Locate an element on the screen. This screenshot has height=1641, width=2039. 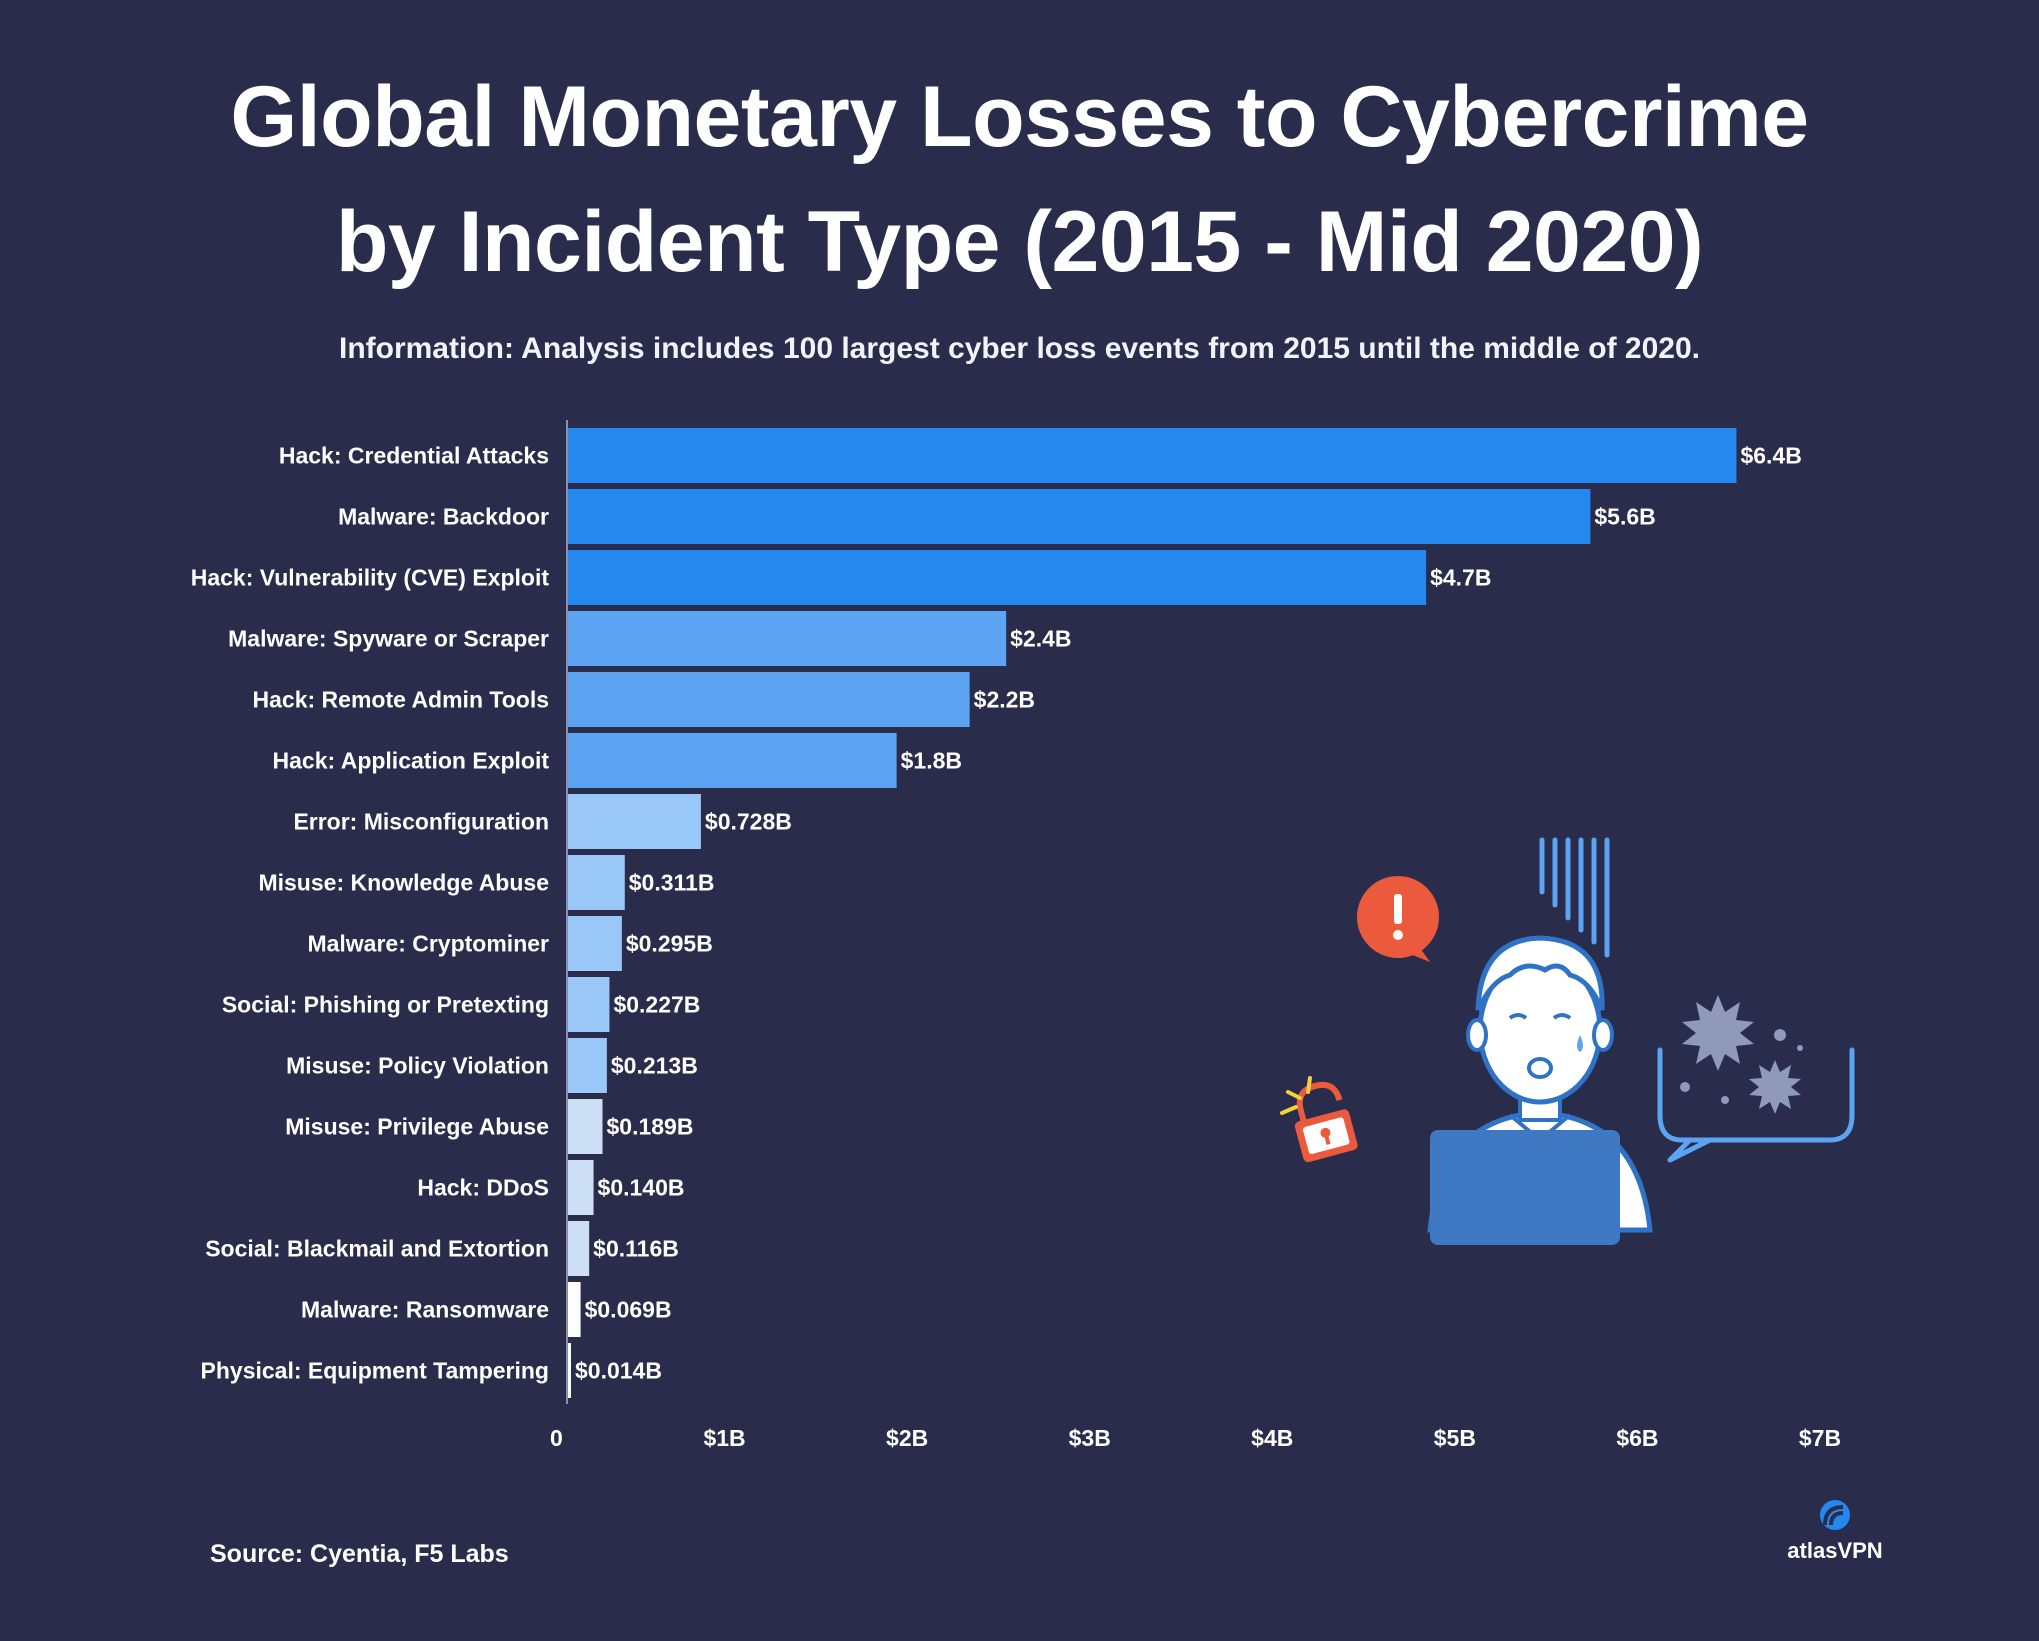
x-axis-ticks-group: 0 $1B $2B $3B $4B $5B $6B $7B is located at coordinates (1195, 1438).